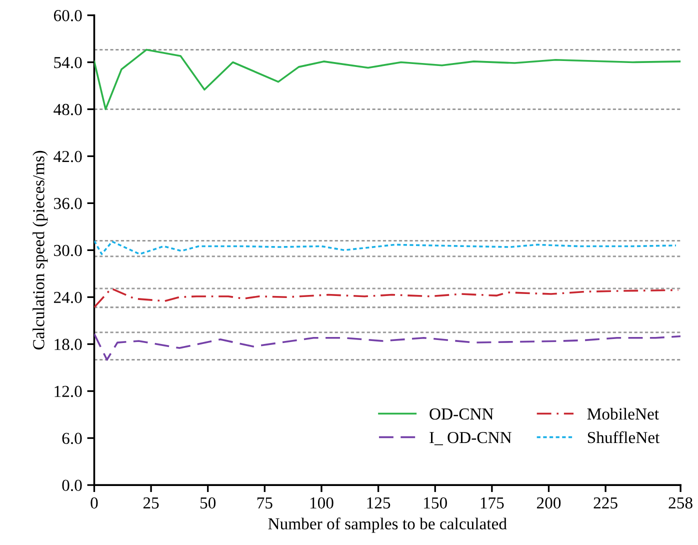  What do you see at coordinates (72, 486) in the screenshot?
I see `y-tick-label: 0.0` at bounding box center [72, 486].